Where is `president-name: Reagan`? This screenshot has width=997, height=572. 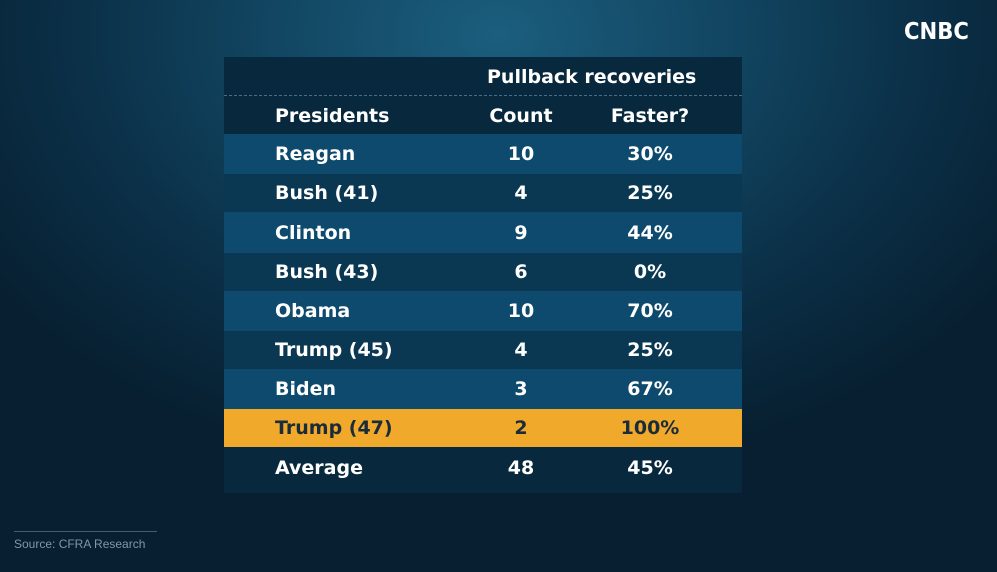 president-name: Reagan is located at coordinates (315, 154).